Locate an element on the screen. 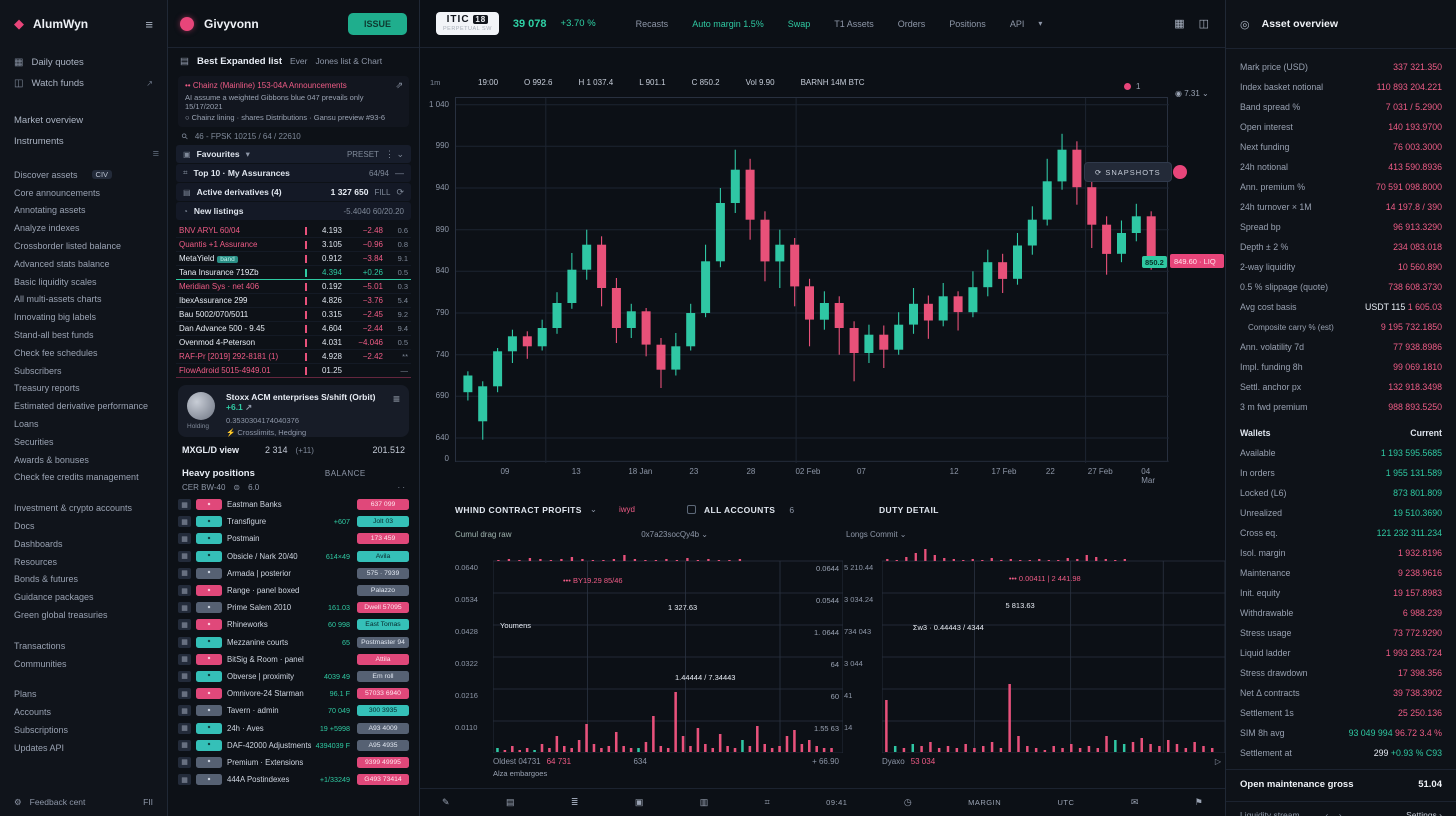 The height and width of the screenshot is (816, 1456). quote-row: FlowAdroid 5015-4949.01 01.25 — is located at coordinates (293, 371).